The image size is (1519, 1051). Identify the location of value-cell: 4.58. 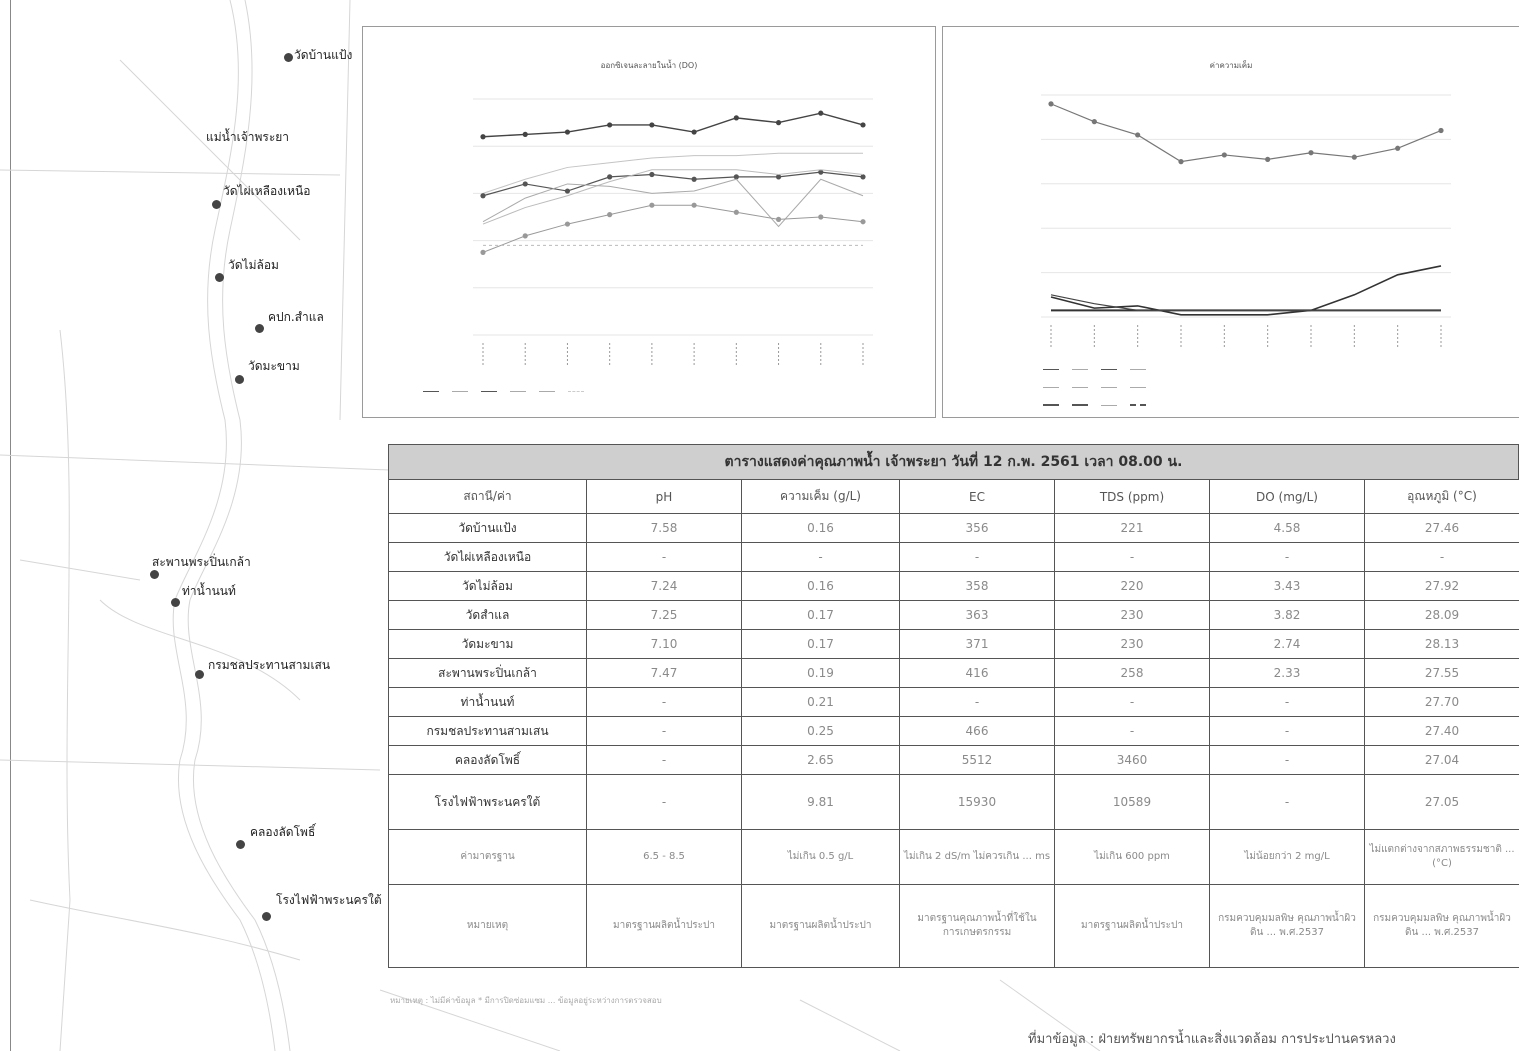
(1287, 528).